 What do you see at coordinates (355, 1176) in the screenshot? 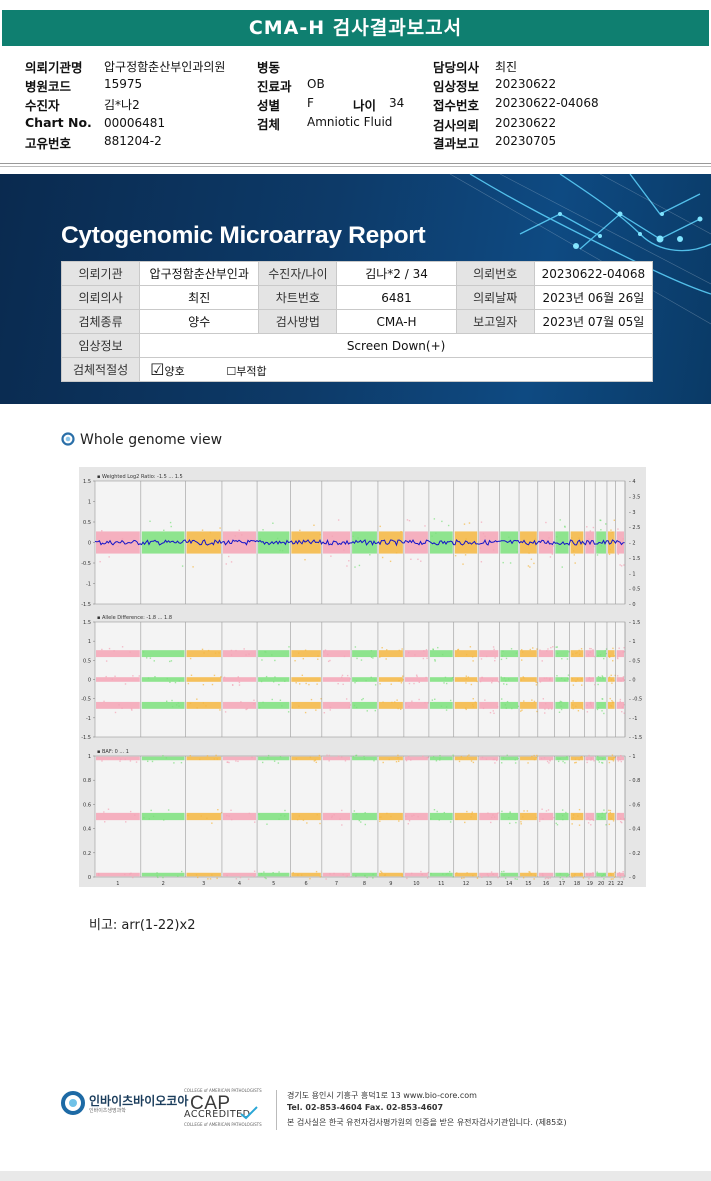
I see `bottom-band` at bounding box center [355, 1176].